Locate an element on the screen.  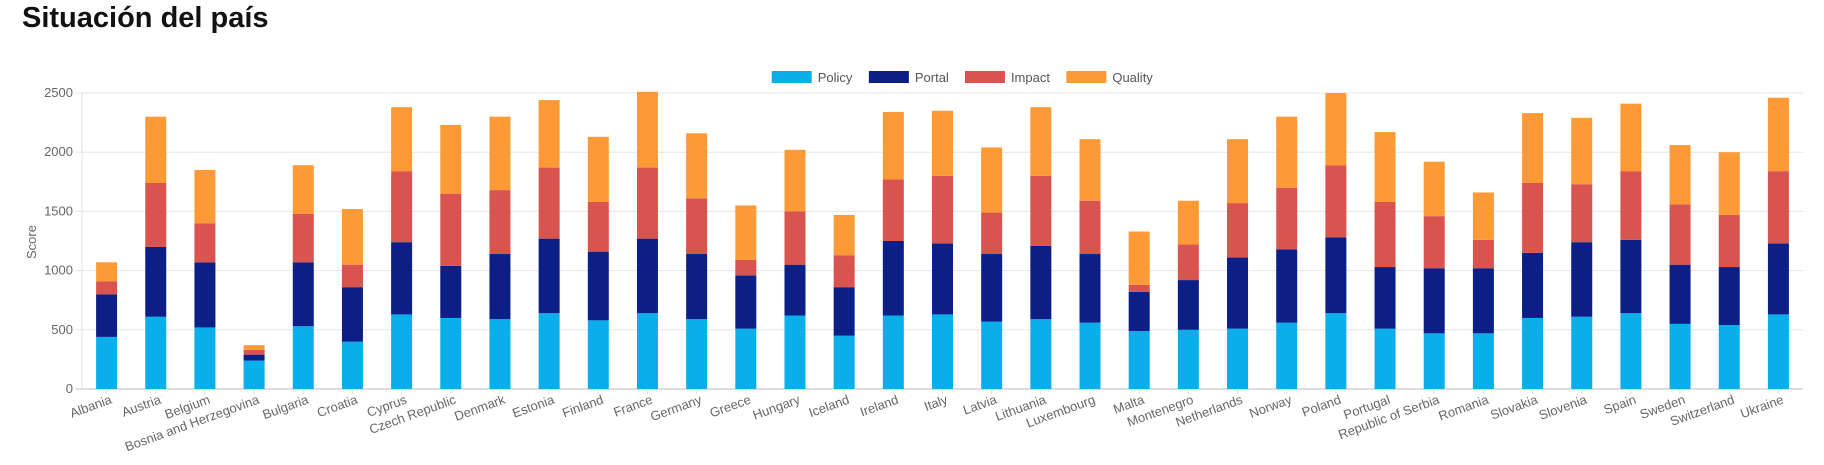
legend-label: Impact is located at coordinates (1030, 77).